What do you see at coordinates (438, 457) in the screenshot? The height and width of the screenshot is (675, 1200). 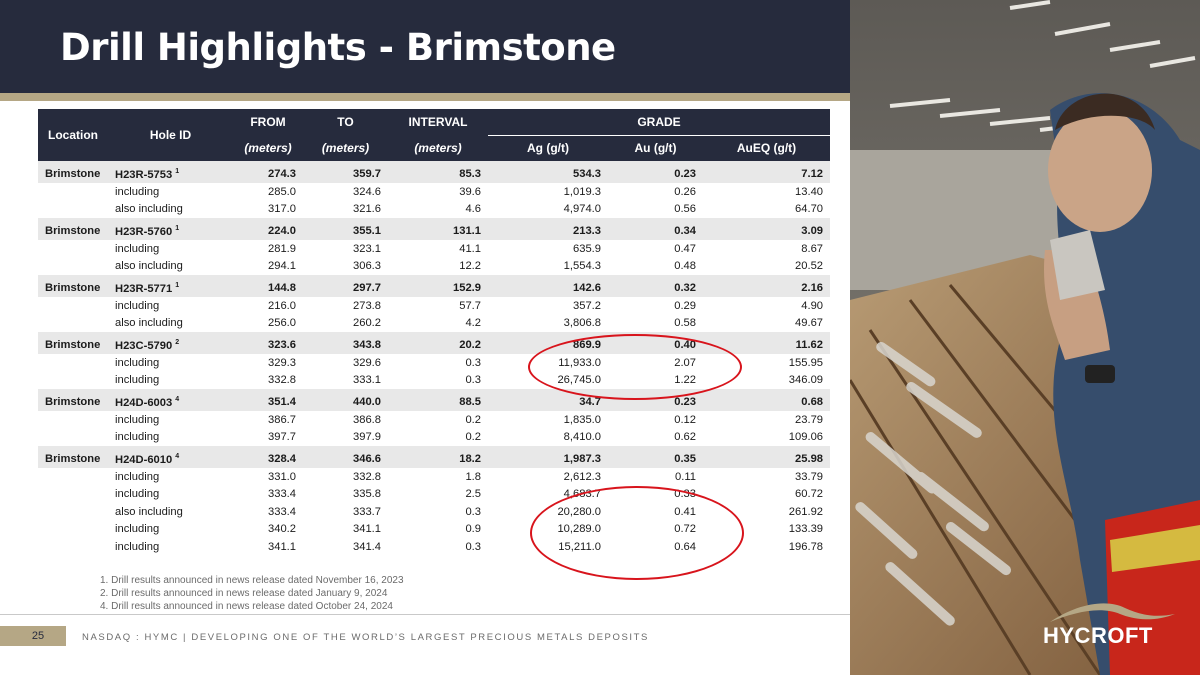 I see `cell-interval: 18.2` at bounding box center [438, 457].